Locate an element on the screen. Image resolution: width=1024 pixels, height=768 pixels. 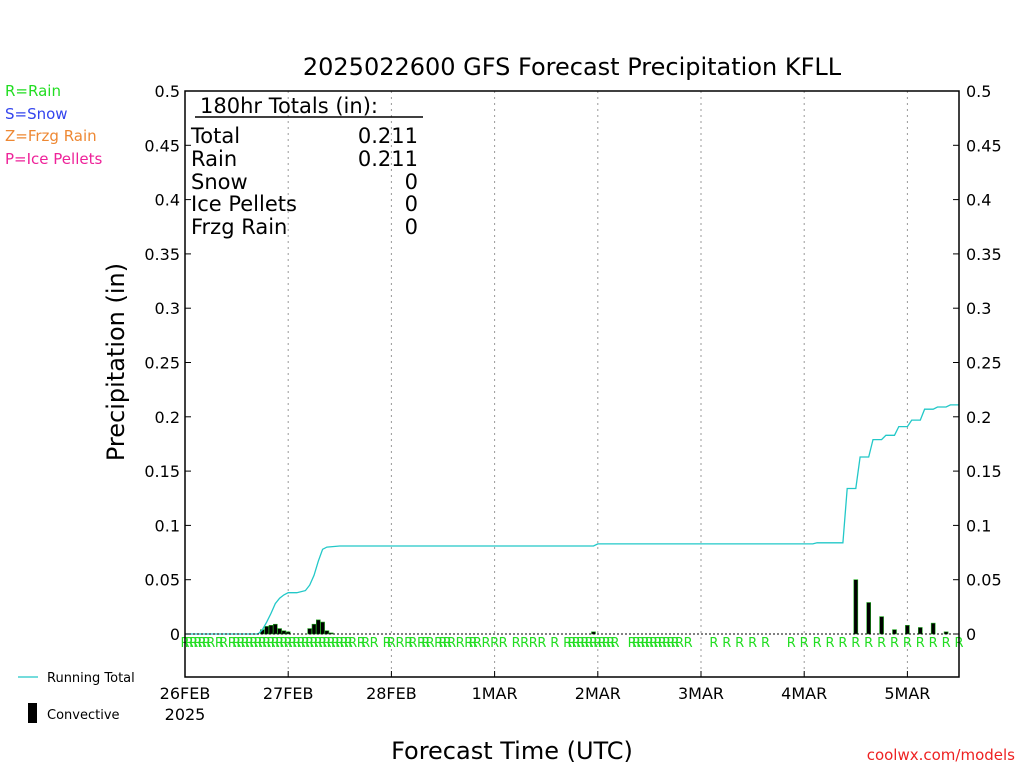
totals-label: Ice Pellets is located at coordinates (244, 204).